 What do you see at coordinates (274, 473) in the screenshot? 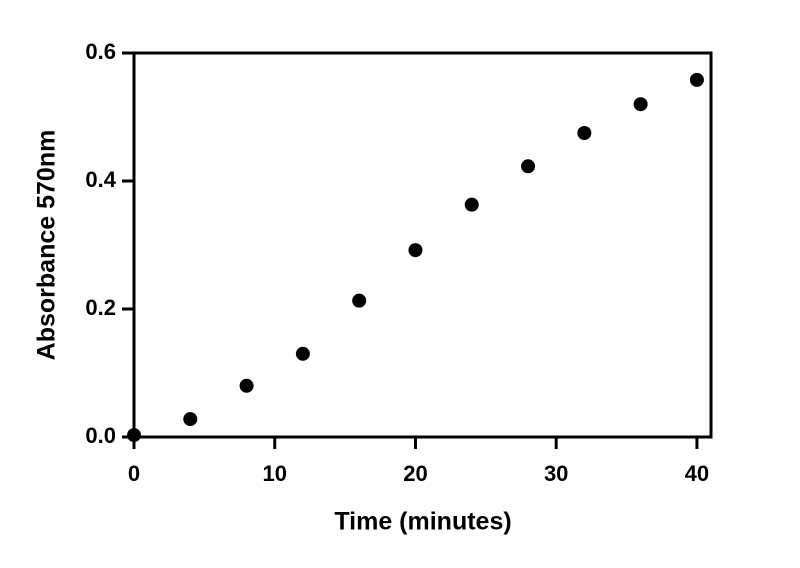
I see `x-tick-label: 10` at bounding box center [274, 473].